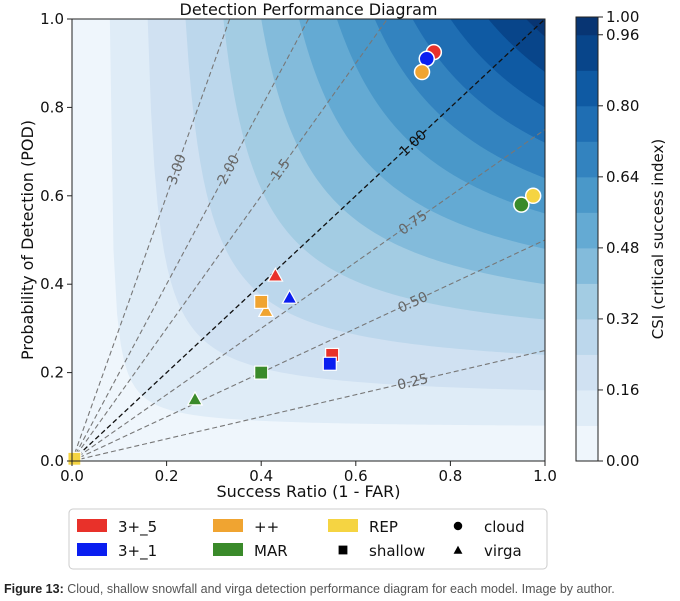 Image resolution: width=680 pixels, height=601 pixels. What do you see at coordinates (52, 461) in the screenshot?
I see `y-tick-label: 0.0` at bounding box center [52, 461].